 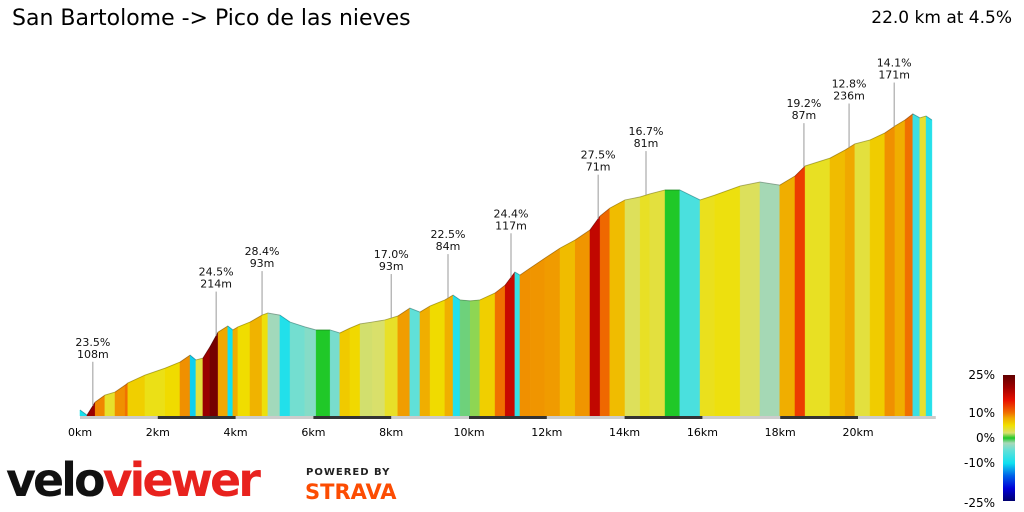 I want to click on annotation-length: 81m, so click(x=646, y=143).